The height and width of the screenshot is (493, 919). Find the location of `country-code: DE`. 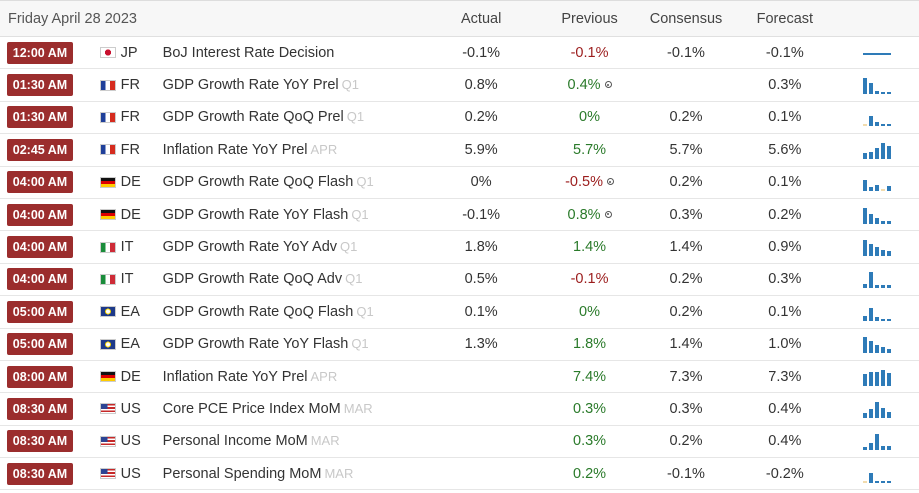

country-code: DE is located at coordinates (130, 376).